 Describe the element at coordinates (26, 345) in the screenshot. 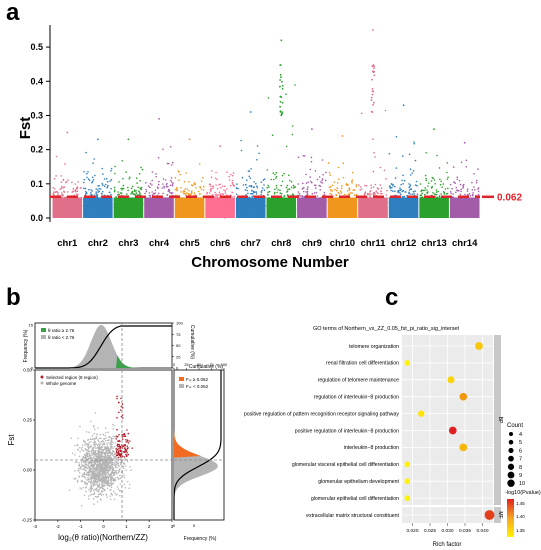

I see `top-y-label: Frequency (%)` at that location.